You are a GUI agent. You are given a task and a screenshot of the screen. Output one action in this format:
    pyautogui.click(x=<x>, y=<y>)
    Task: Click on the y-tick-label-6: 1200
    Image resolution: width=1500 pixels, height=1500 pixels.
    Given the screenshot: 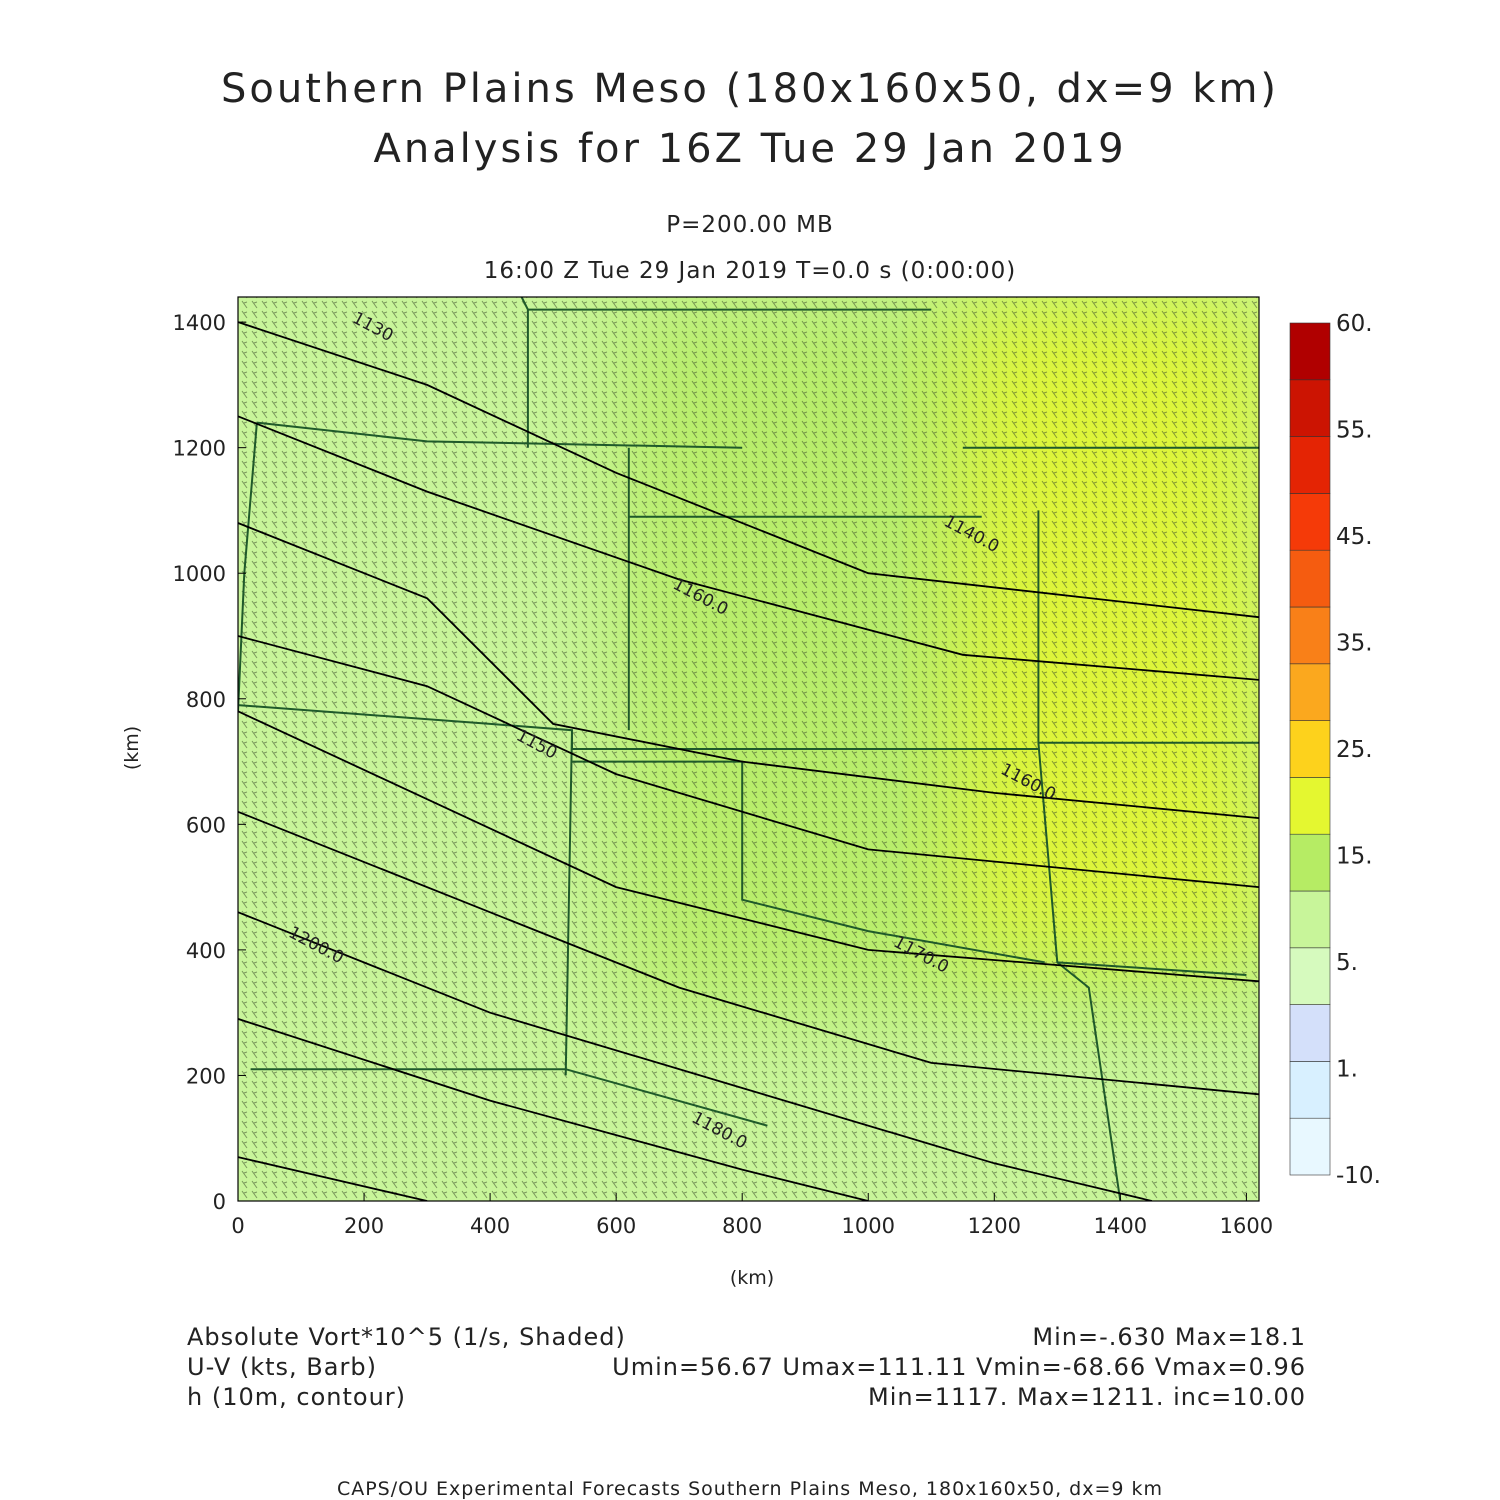 What is the action you would take?
    pyautogui.click(x=199, y=449)
    